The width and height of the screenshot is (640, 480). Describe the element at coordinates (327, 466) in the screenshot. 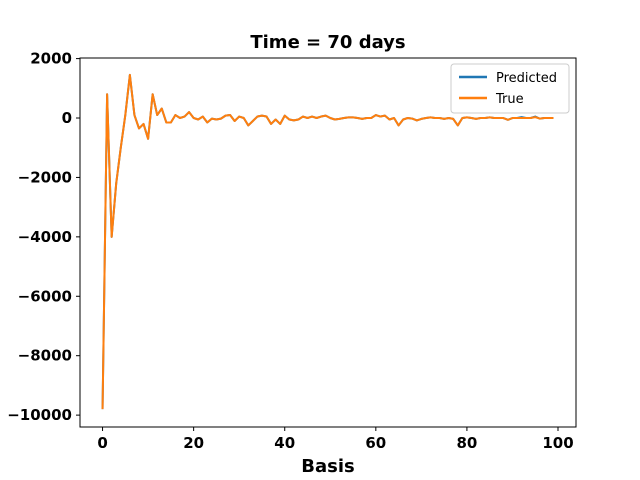

I see `x-axis-title: Basis` at that location.